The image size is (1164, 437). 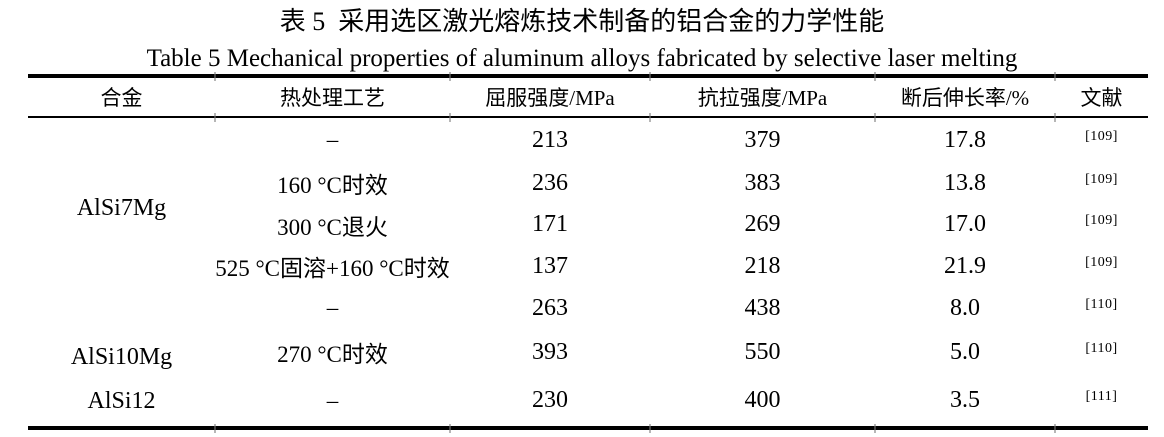 I want to click on column-header-reference: 文献, so click(x=1101, y=98).